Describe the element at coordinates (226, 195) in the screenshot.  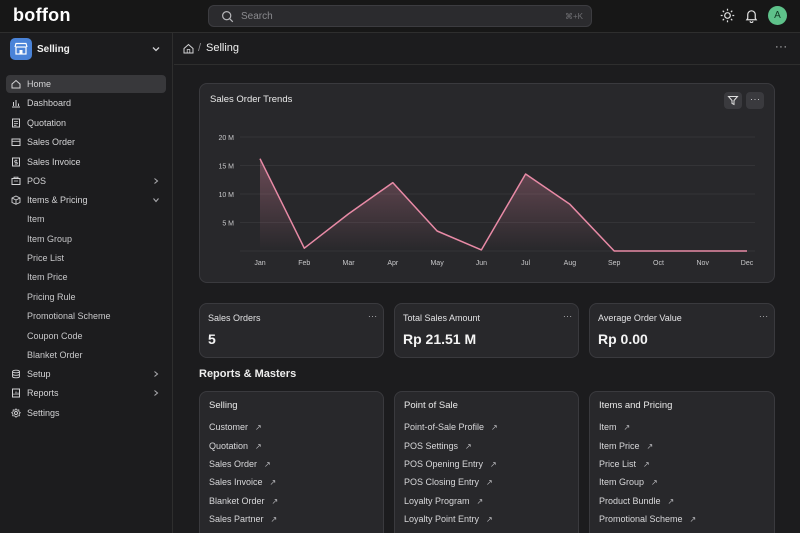
I see `y-tick-label: 10 M` at that location.